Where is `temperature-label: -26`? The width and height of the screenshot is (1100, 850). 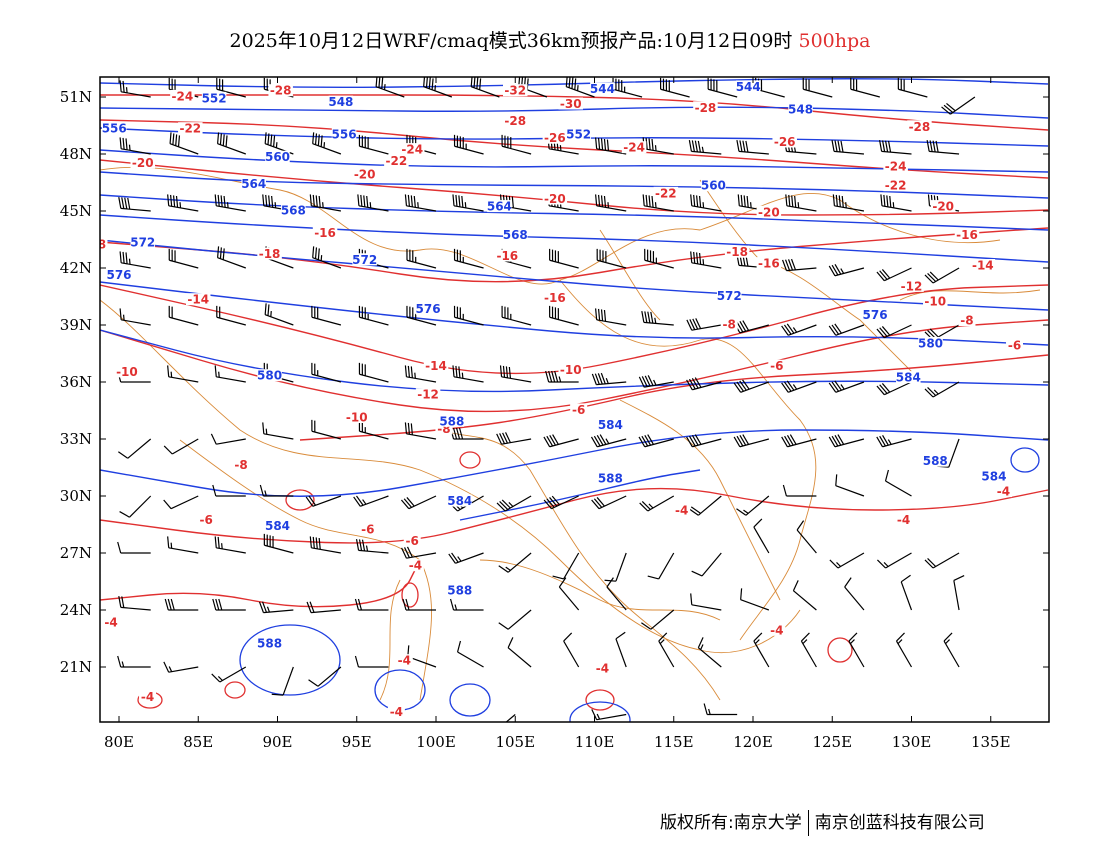
temperature-label: -26 is located at coordinates (785, 142).